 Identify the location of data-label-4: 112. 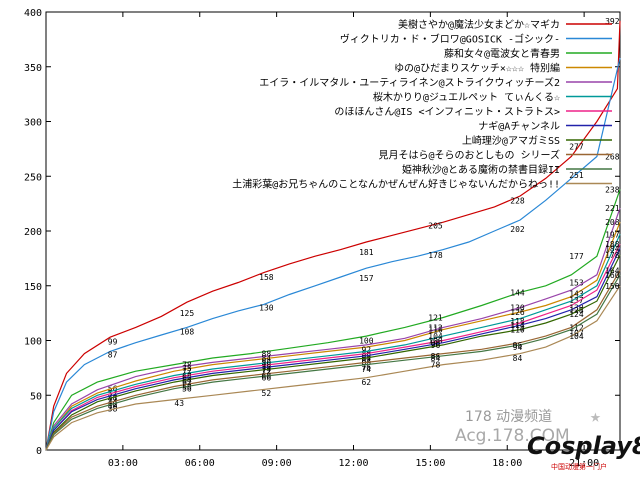
(435, 327).